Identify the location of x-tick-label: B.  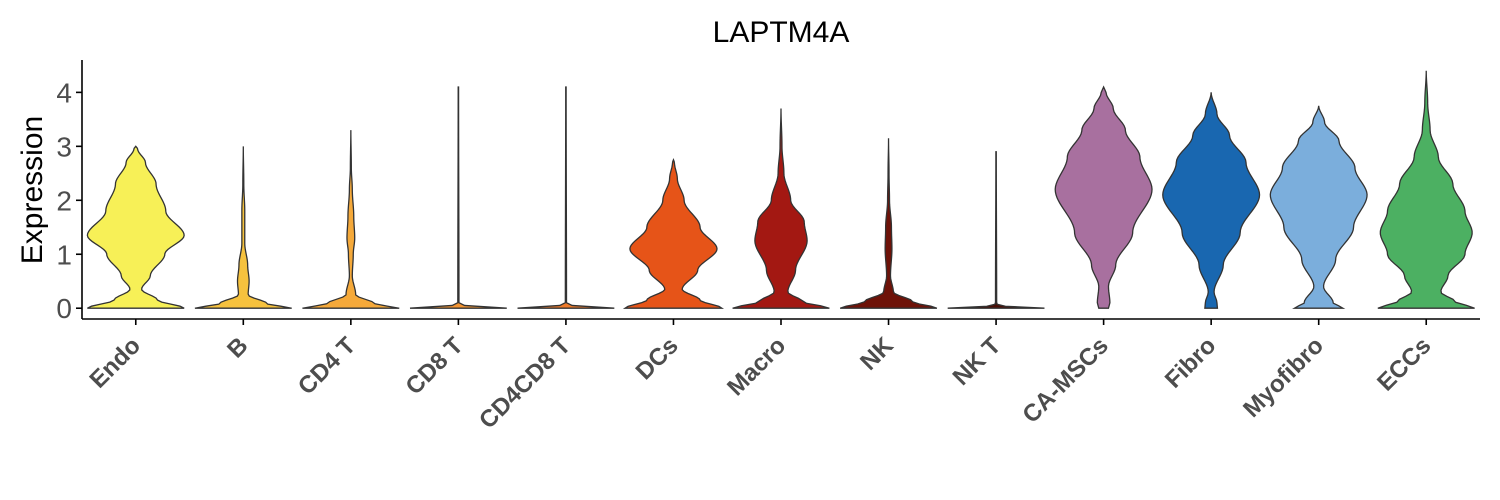
(237, 347).